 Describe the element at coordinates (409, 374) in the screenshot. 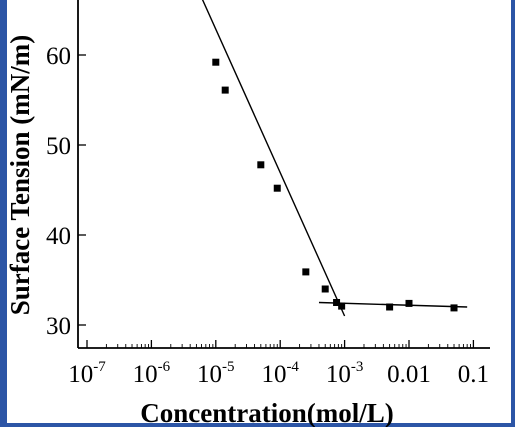

I see `x-tick-label: 0.01` at that location.